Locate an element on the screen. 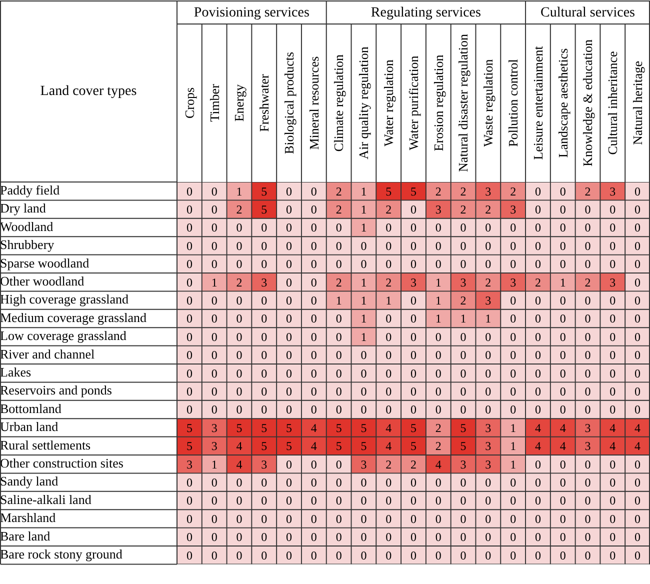  x-tick-label: Knowledge & education is located at coordinates (588, 102).